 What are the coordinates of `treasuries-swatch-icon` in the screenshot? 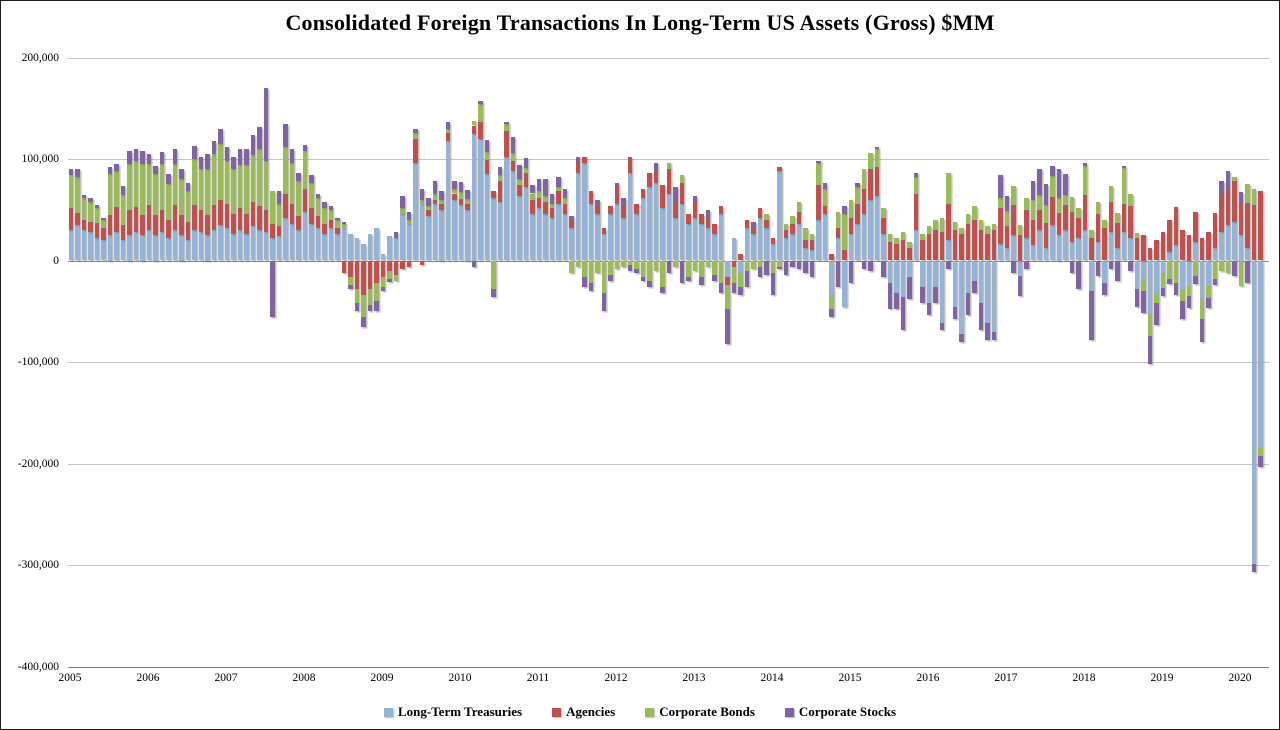 It's located at (388, 712).